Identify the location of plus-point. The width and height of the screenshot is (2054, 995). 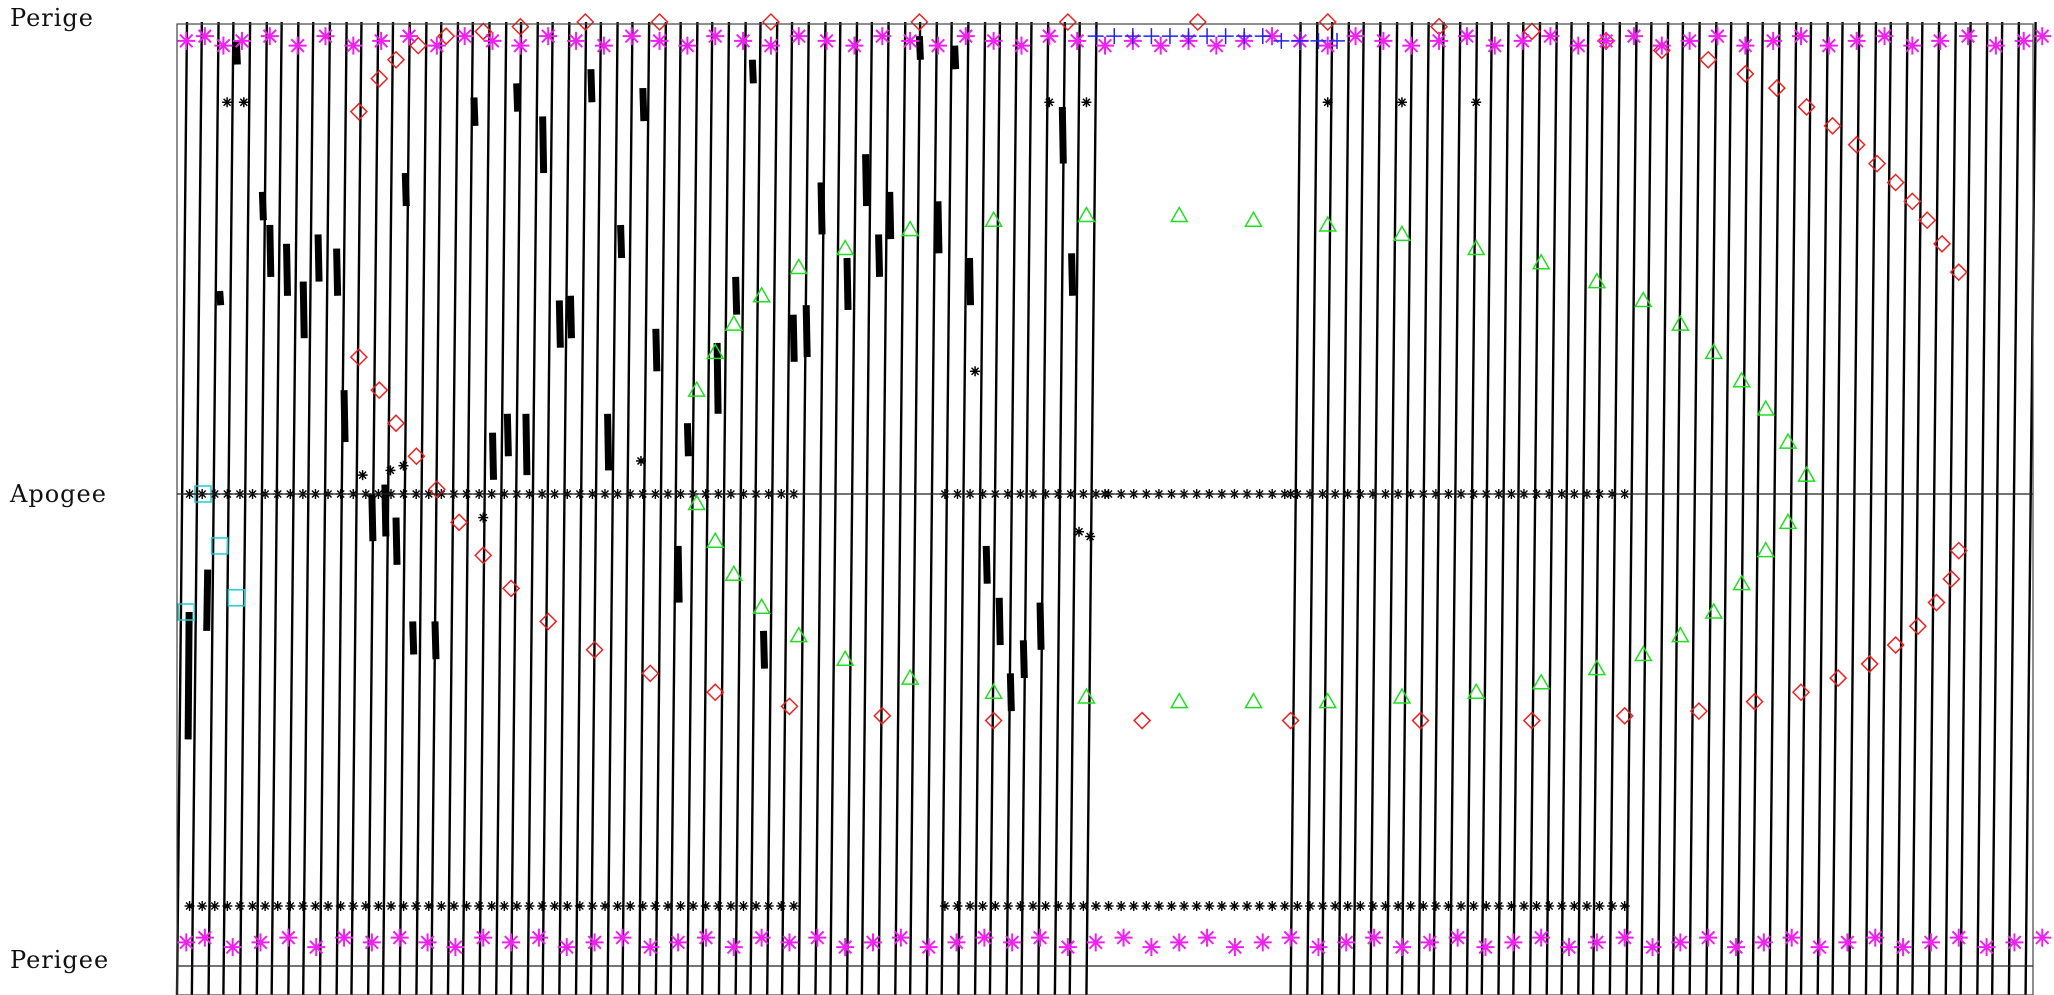
(1169, 36).